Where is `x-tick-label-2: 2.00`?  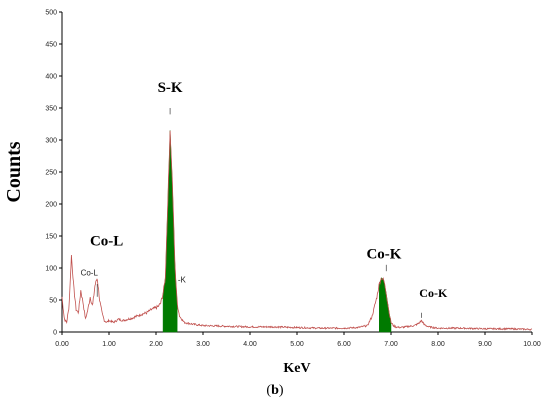 x-tick-label-2: 2.00 is located at coordinates (156, 344).